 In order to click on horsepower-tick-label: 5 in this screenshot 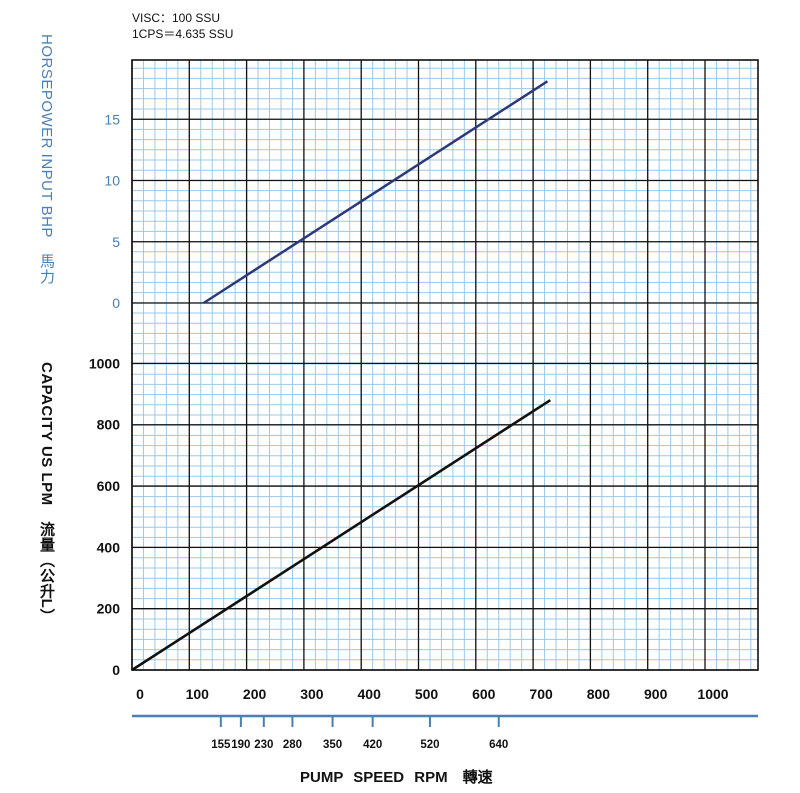, I will do `click(116, 242)`.